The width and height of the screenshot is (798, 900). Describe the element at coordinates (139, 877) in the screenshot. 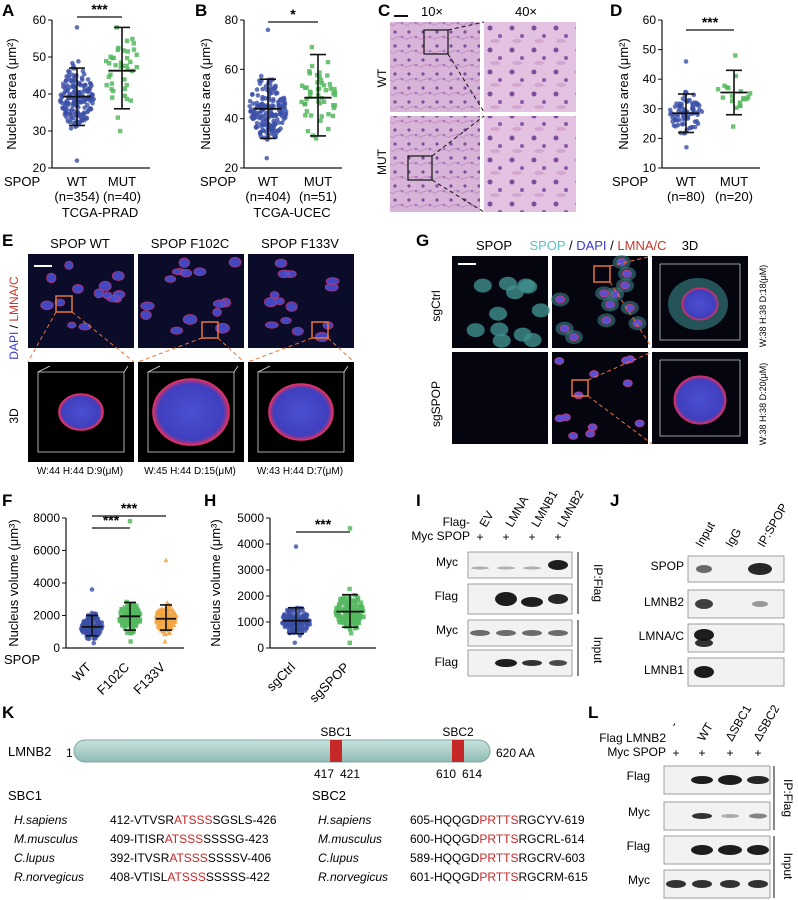

I see `sbc1-pre: 408-VTISL` at that location.